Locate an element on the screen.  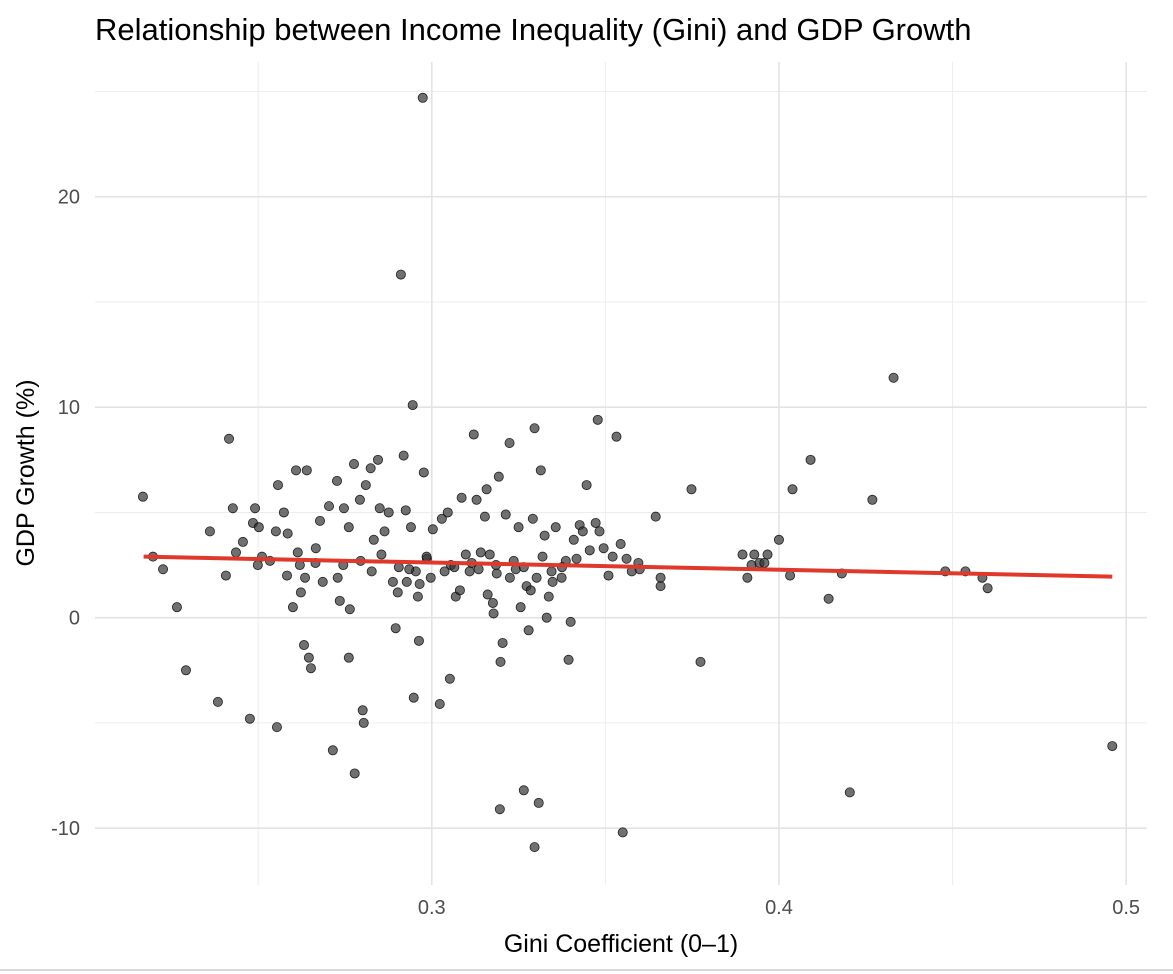
y-tick-label: 0 is located at coordinates (74, 619).